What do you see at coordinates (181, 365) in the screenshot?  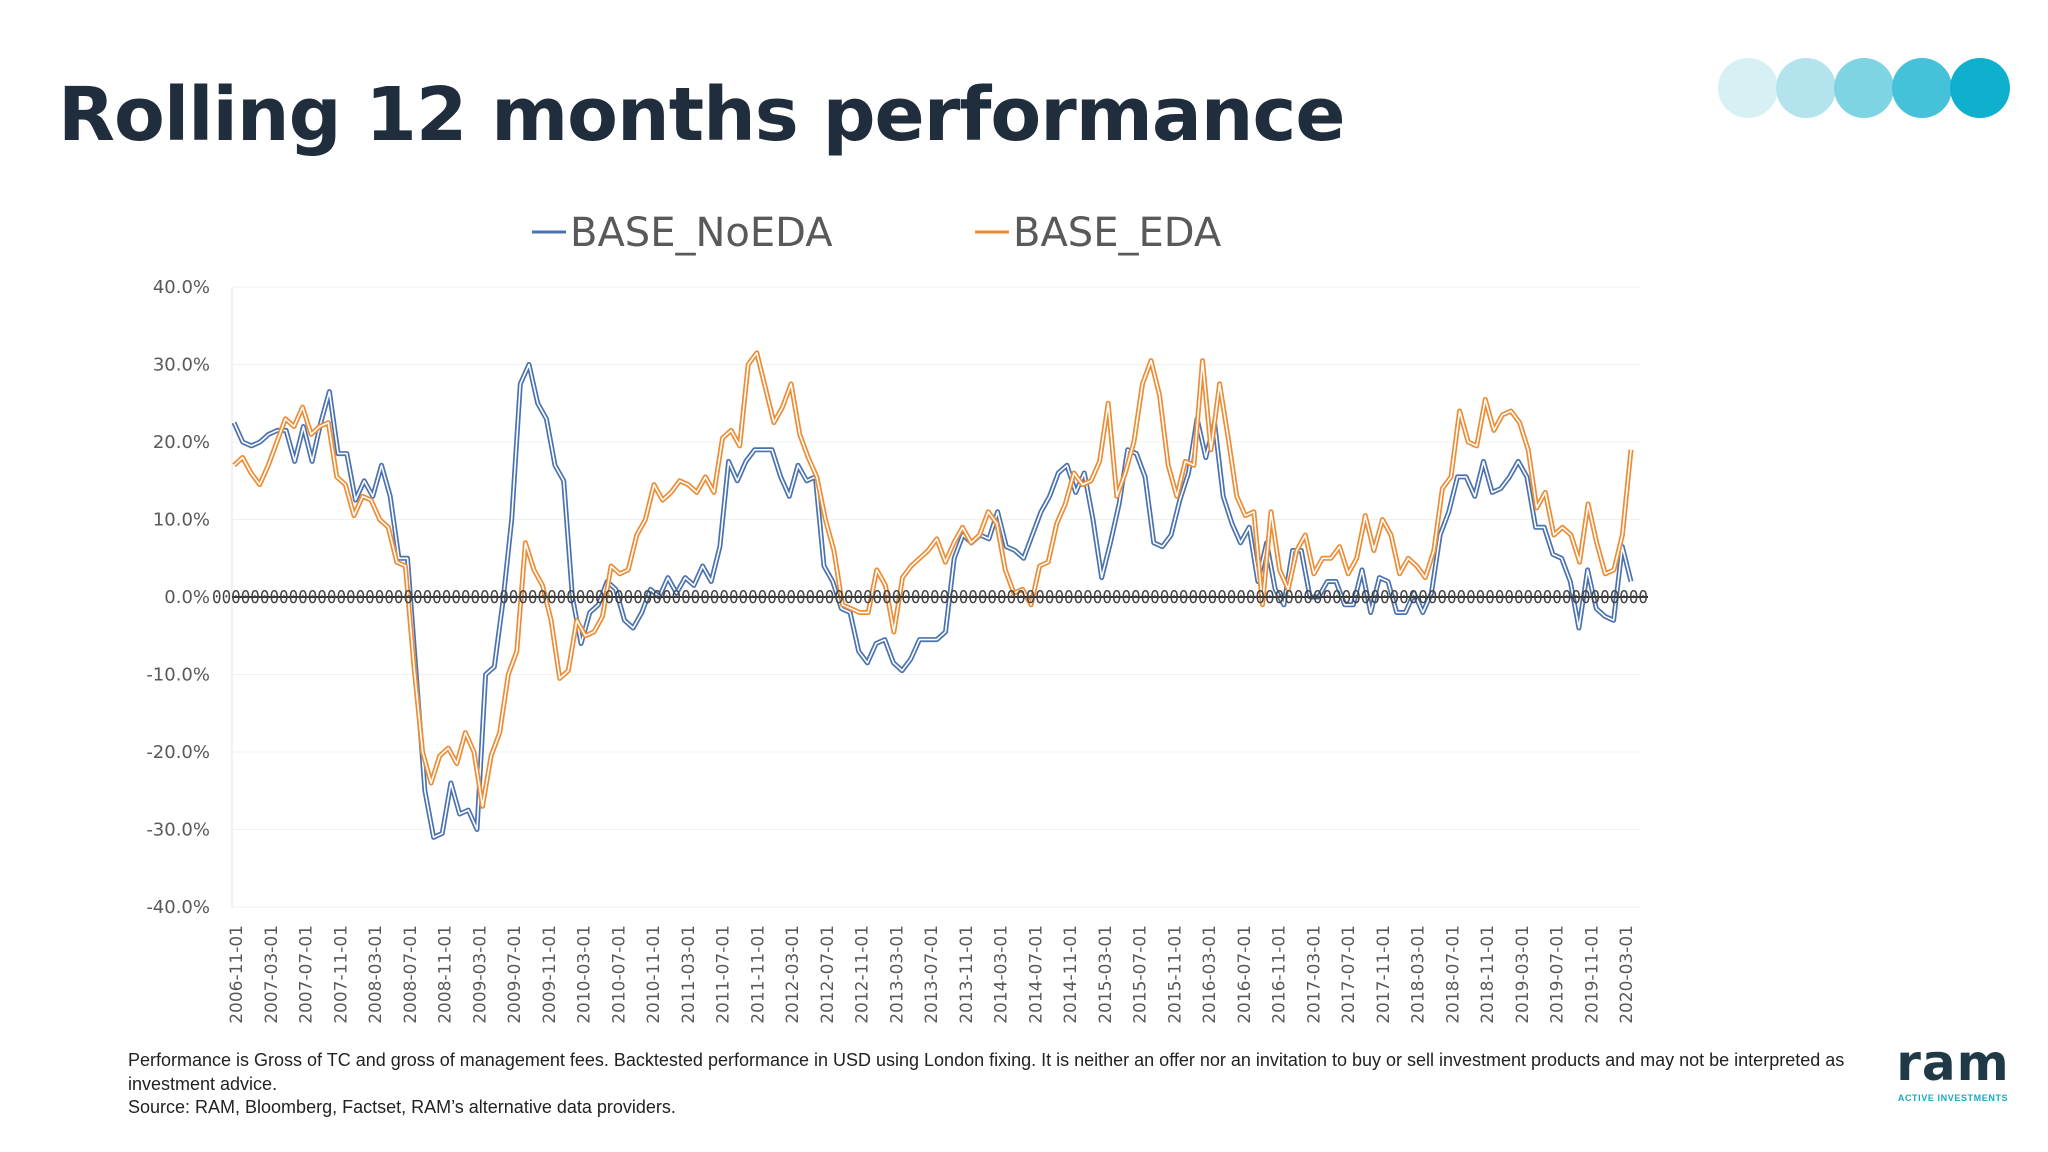 I see `y-tick-label: 30.0%` at bounding box center [181, 365].